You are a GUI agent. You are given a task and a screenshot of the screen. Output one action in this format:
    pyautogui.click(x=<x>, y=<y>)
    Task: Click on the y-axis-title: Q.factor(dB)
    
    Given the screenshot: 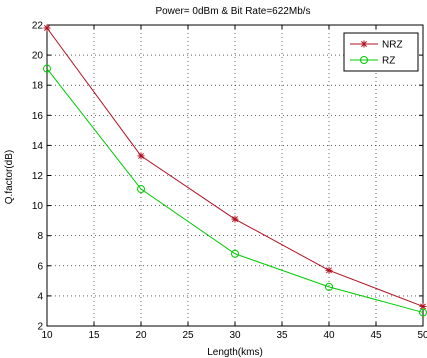 What is the action you would take?
    pyautogui.click(x=9, y=177)
    